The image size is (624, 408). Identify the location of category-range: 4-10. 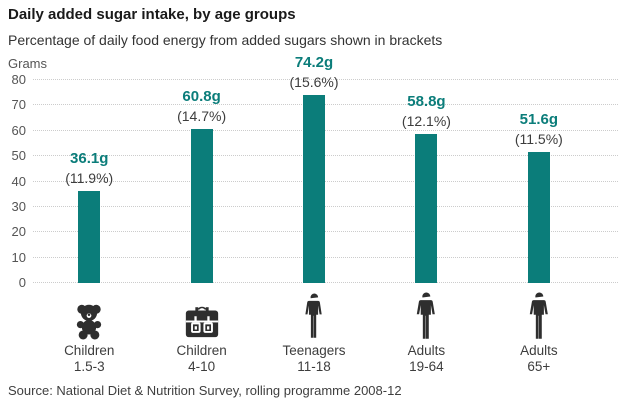
(202, 366).